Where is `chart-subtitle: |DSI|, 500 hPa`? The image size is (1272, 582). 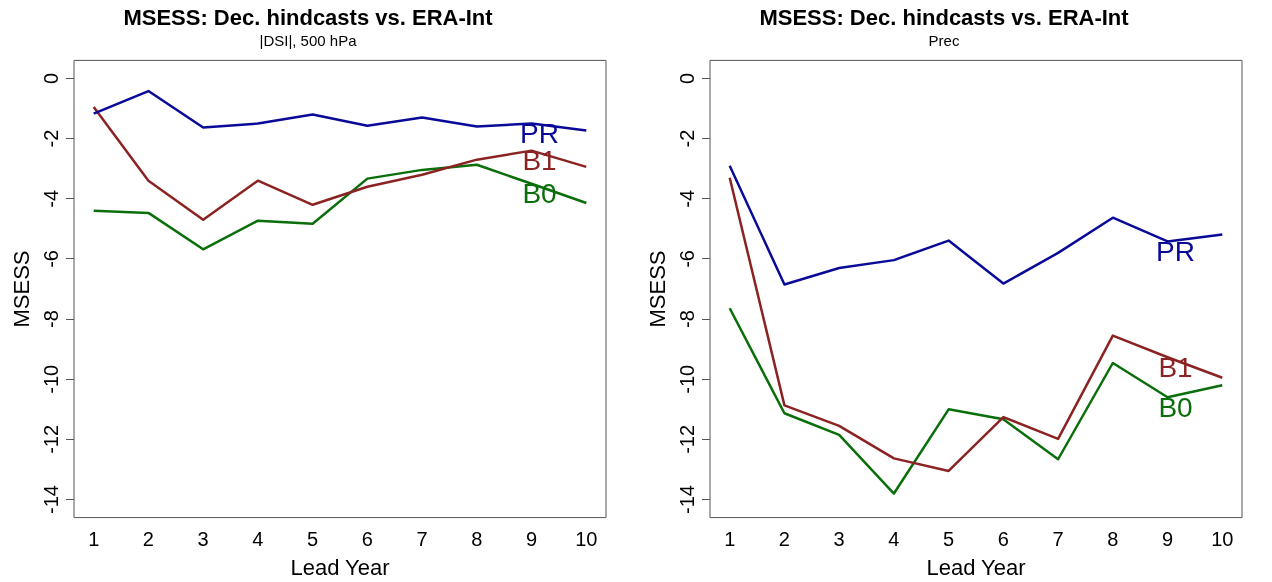
chart-subtitle: |DSI|, 500 hPa is located at coordinates (308, 40).